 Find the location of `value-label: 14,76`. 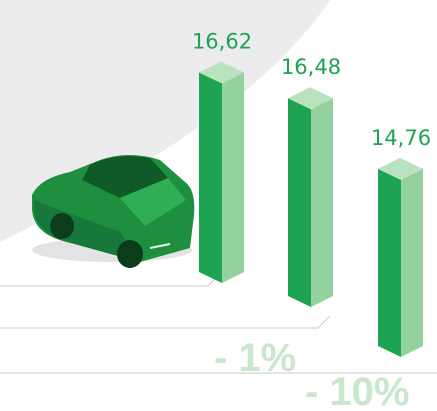

value-label: 14,76 is located at coordinates (401, 138).